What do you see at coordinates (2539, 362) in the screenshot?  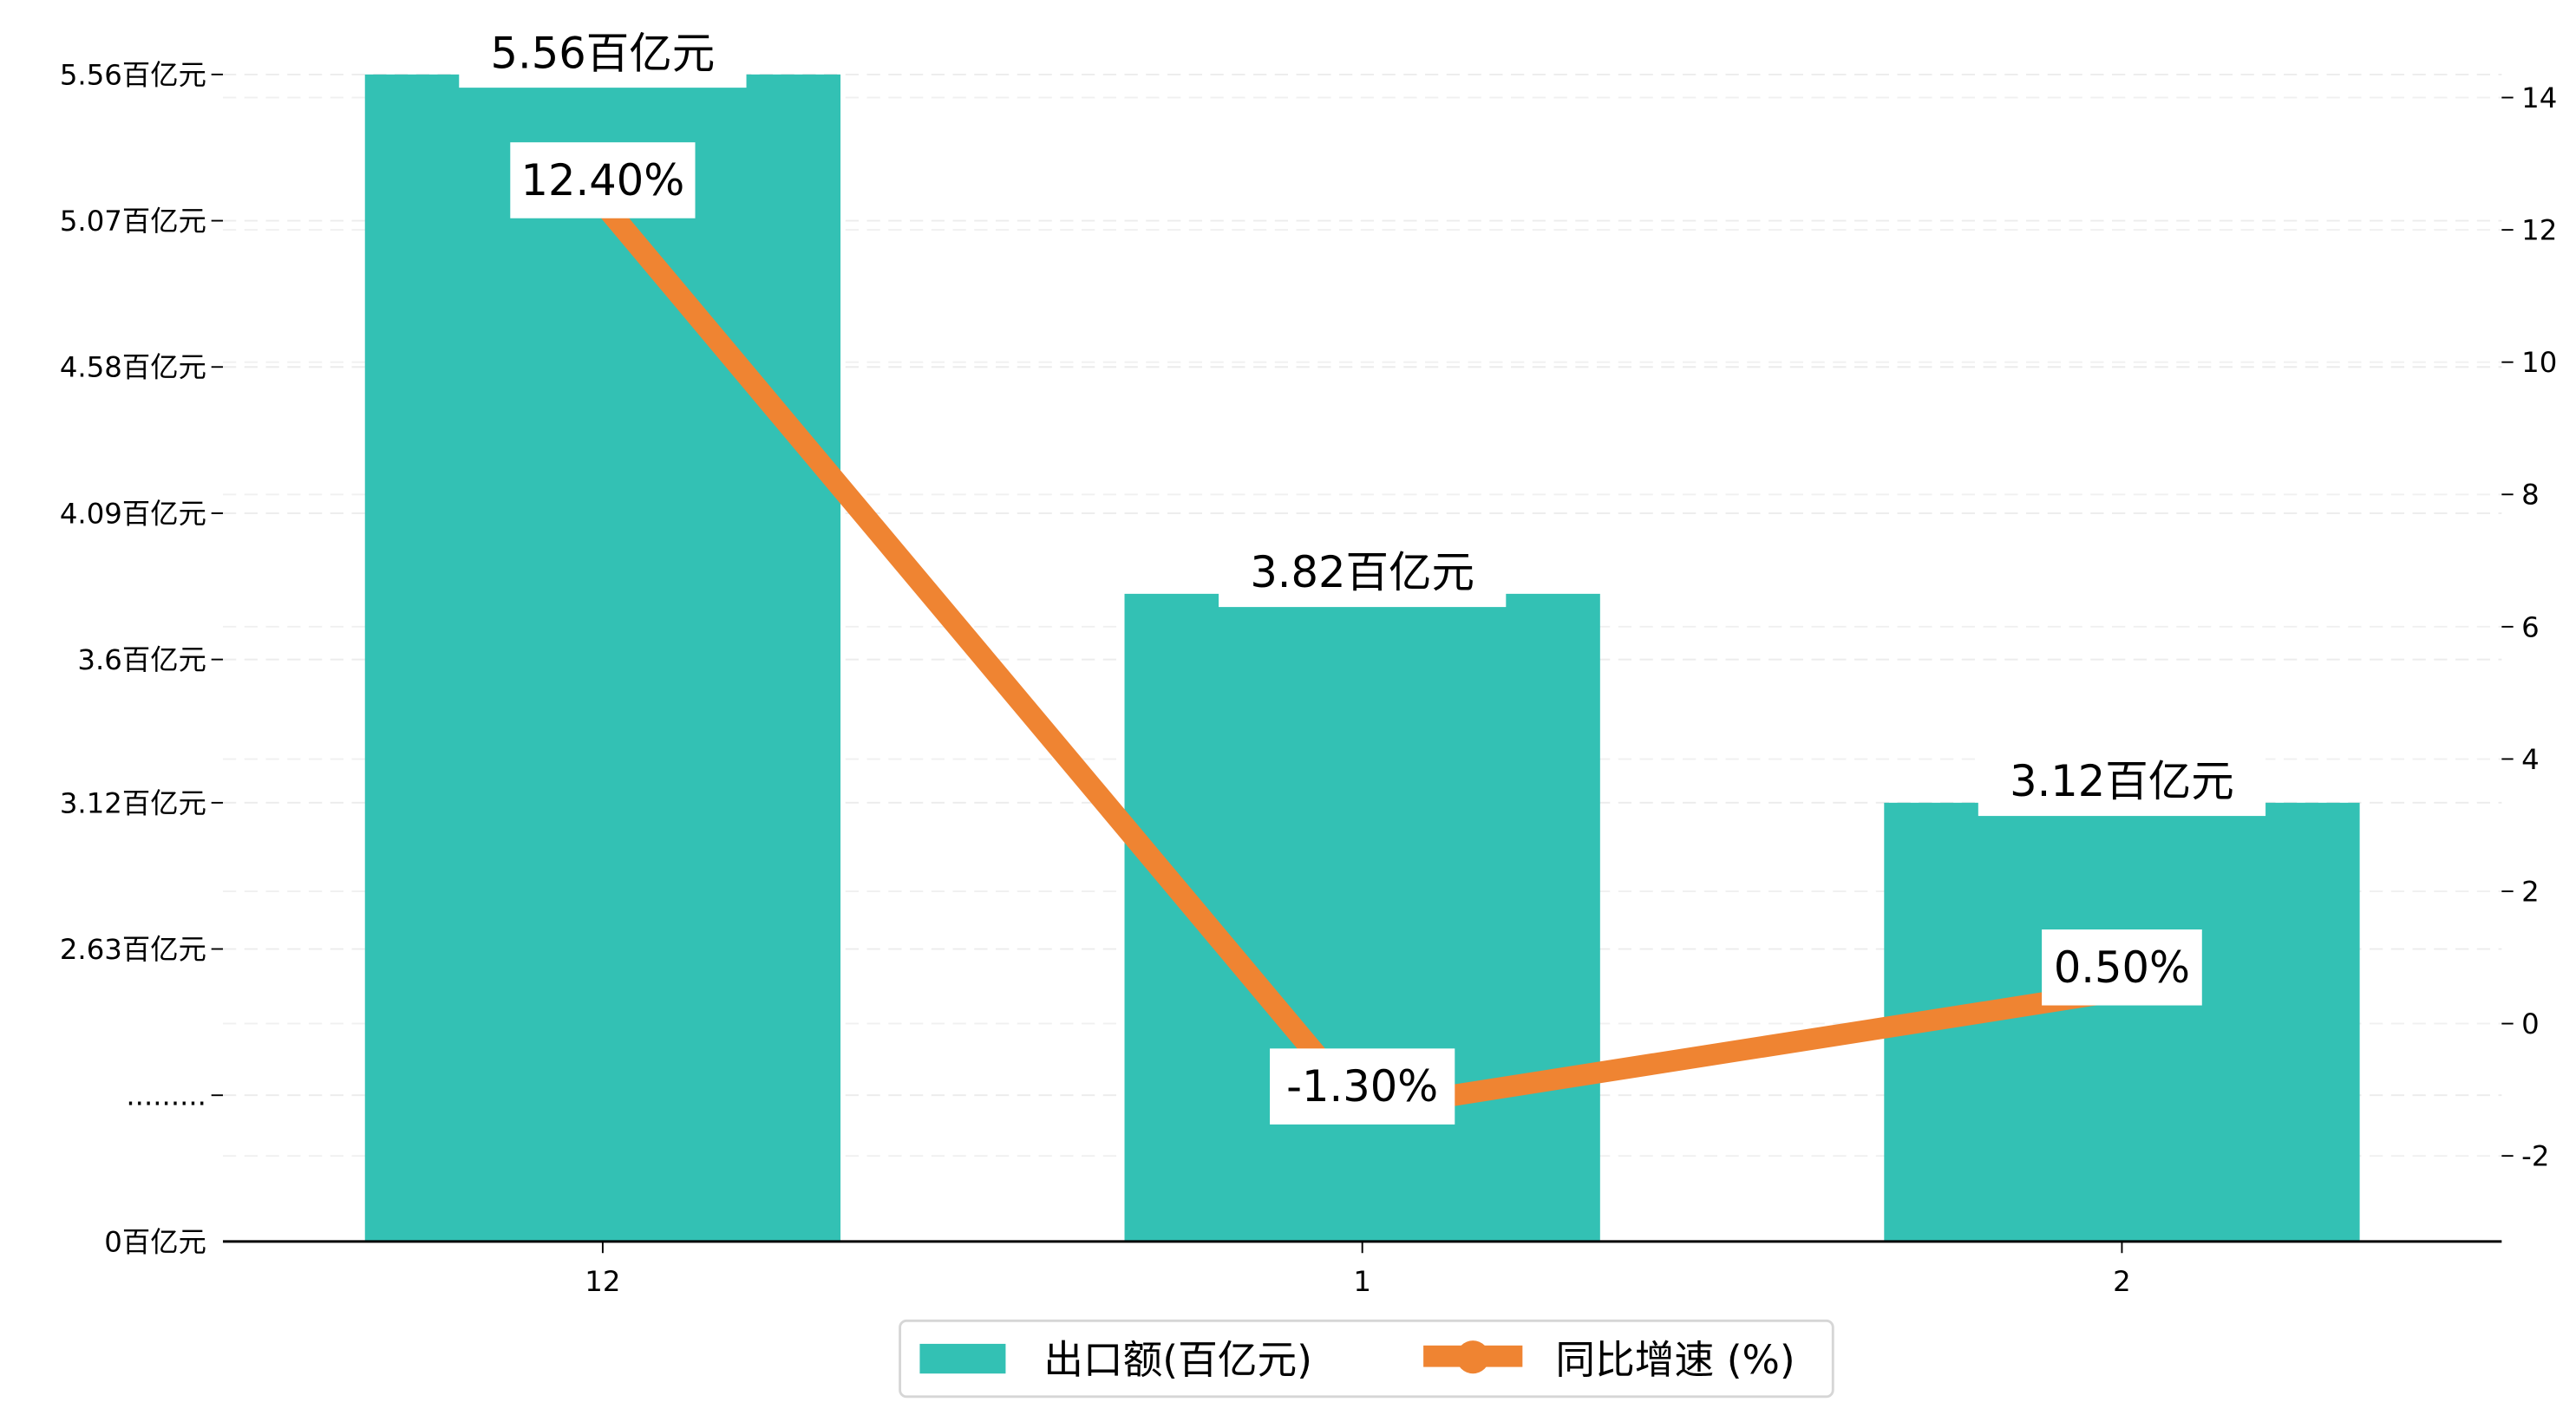 I see `right-tick-label: 10` at bounding box center [2539, 362].